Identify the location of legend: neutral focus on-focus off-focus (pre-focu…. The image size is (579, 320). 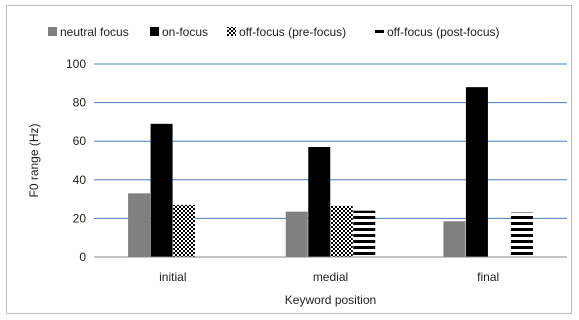
(274, 32).